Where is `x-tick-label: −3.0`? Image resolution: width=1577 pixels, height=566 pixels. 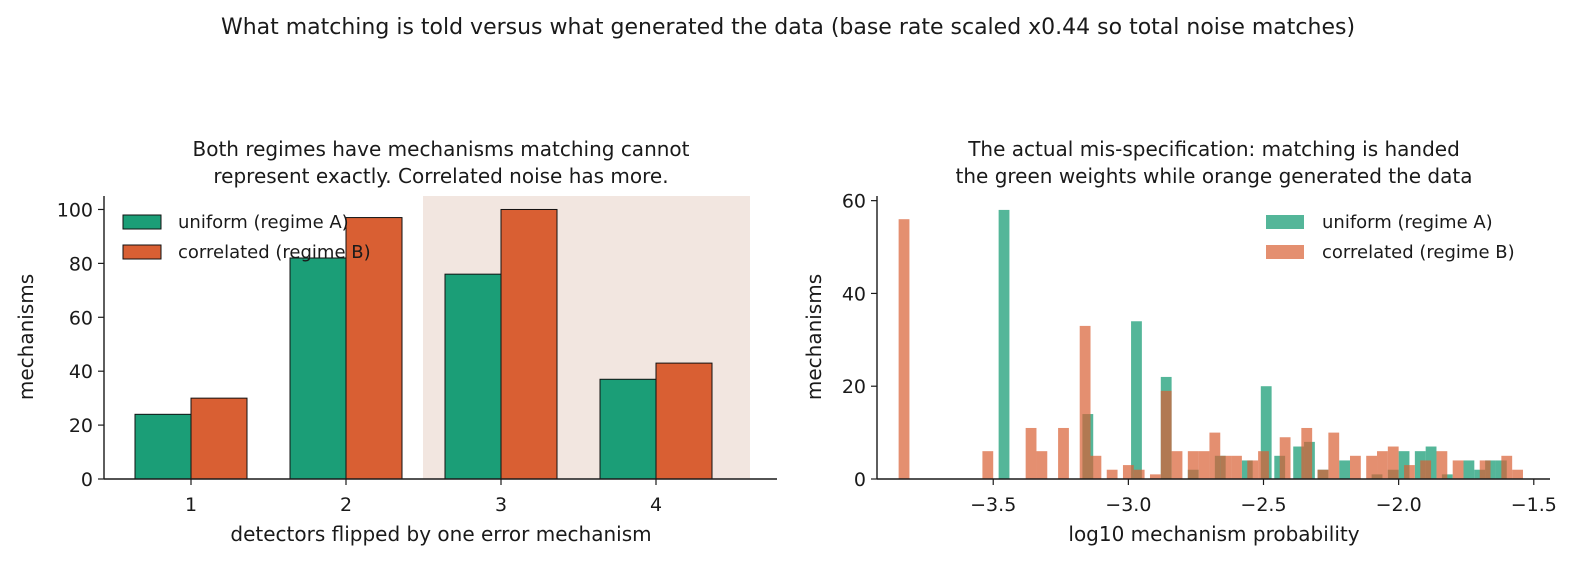 x-tick-label: −3.0 is located at coordinates (1128, 505).